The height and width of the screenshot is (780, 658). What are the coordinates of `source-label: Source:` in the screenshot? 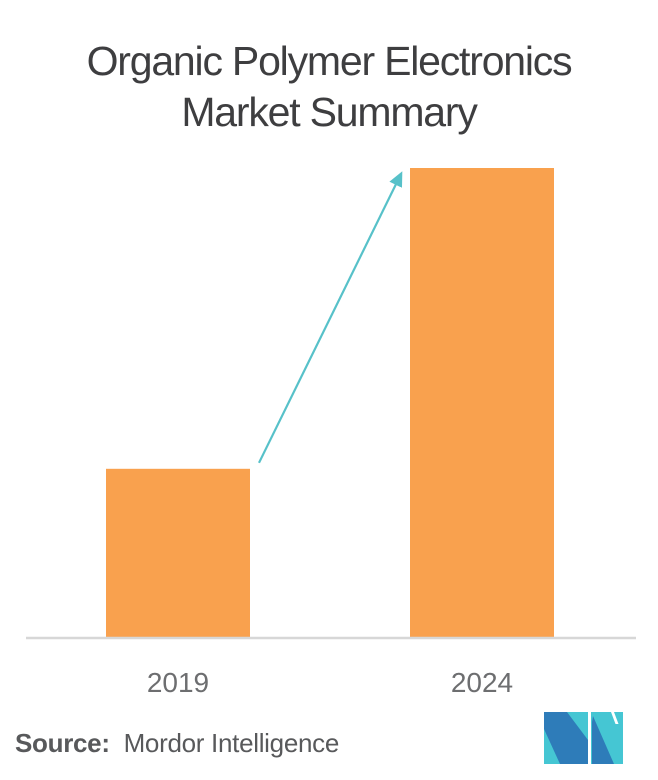 It's located at (62, 743).